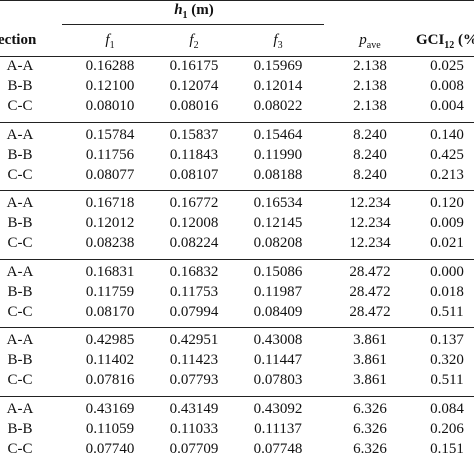 The width and height of the screenshot is (474, 474). What do you see at coordinates (278, 448) in the screenshot?
I see `value-cell: 0.07748` at bounding box center [278, 448].